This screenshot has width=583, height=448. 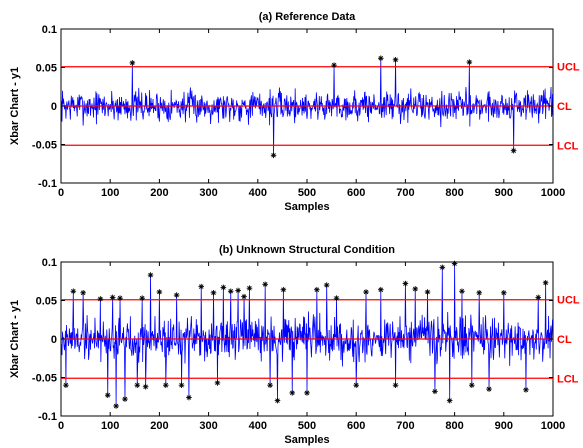 I want to click on chart-title: (b) Unknown Structural Condition, so click(x=307, y=250).